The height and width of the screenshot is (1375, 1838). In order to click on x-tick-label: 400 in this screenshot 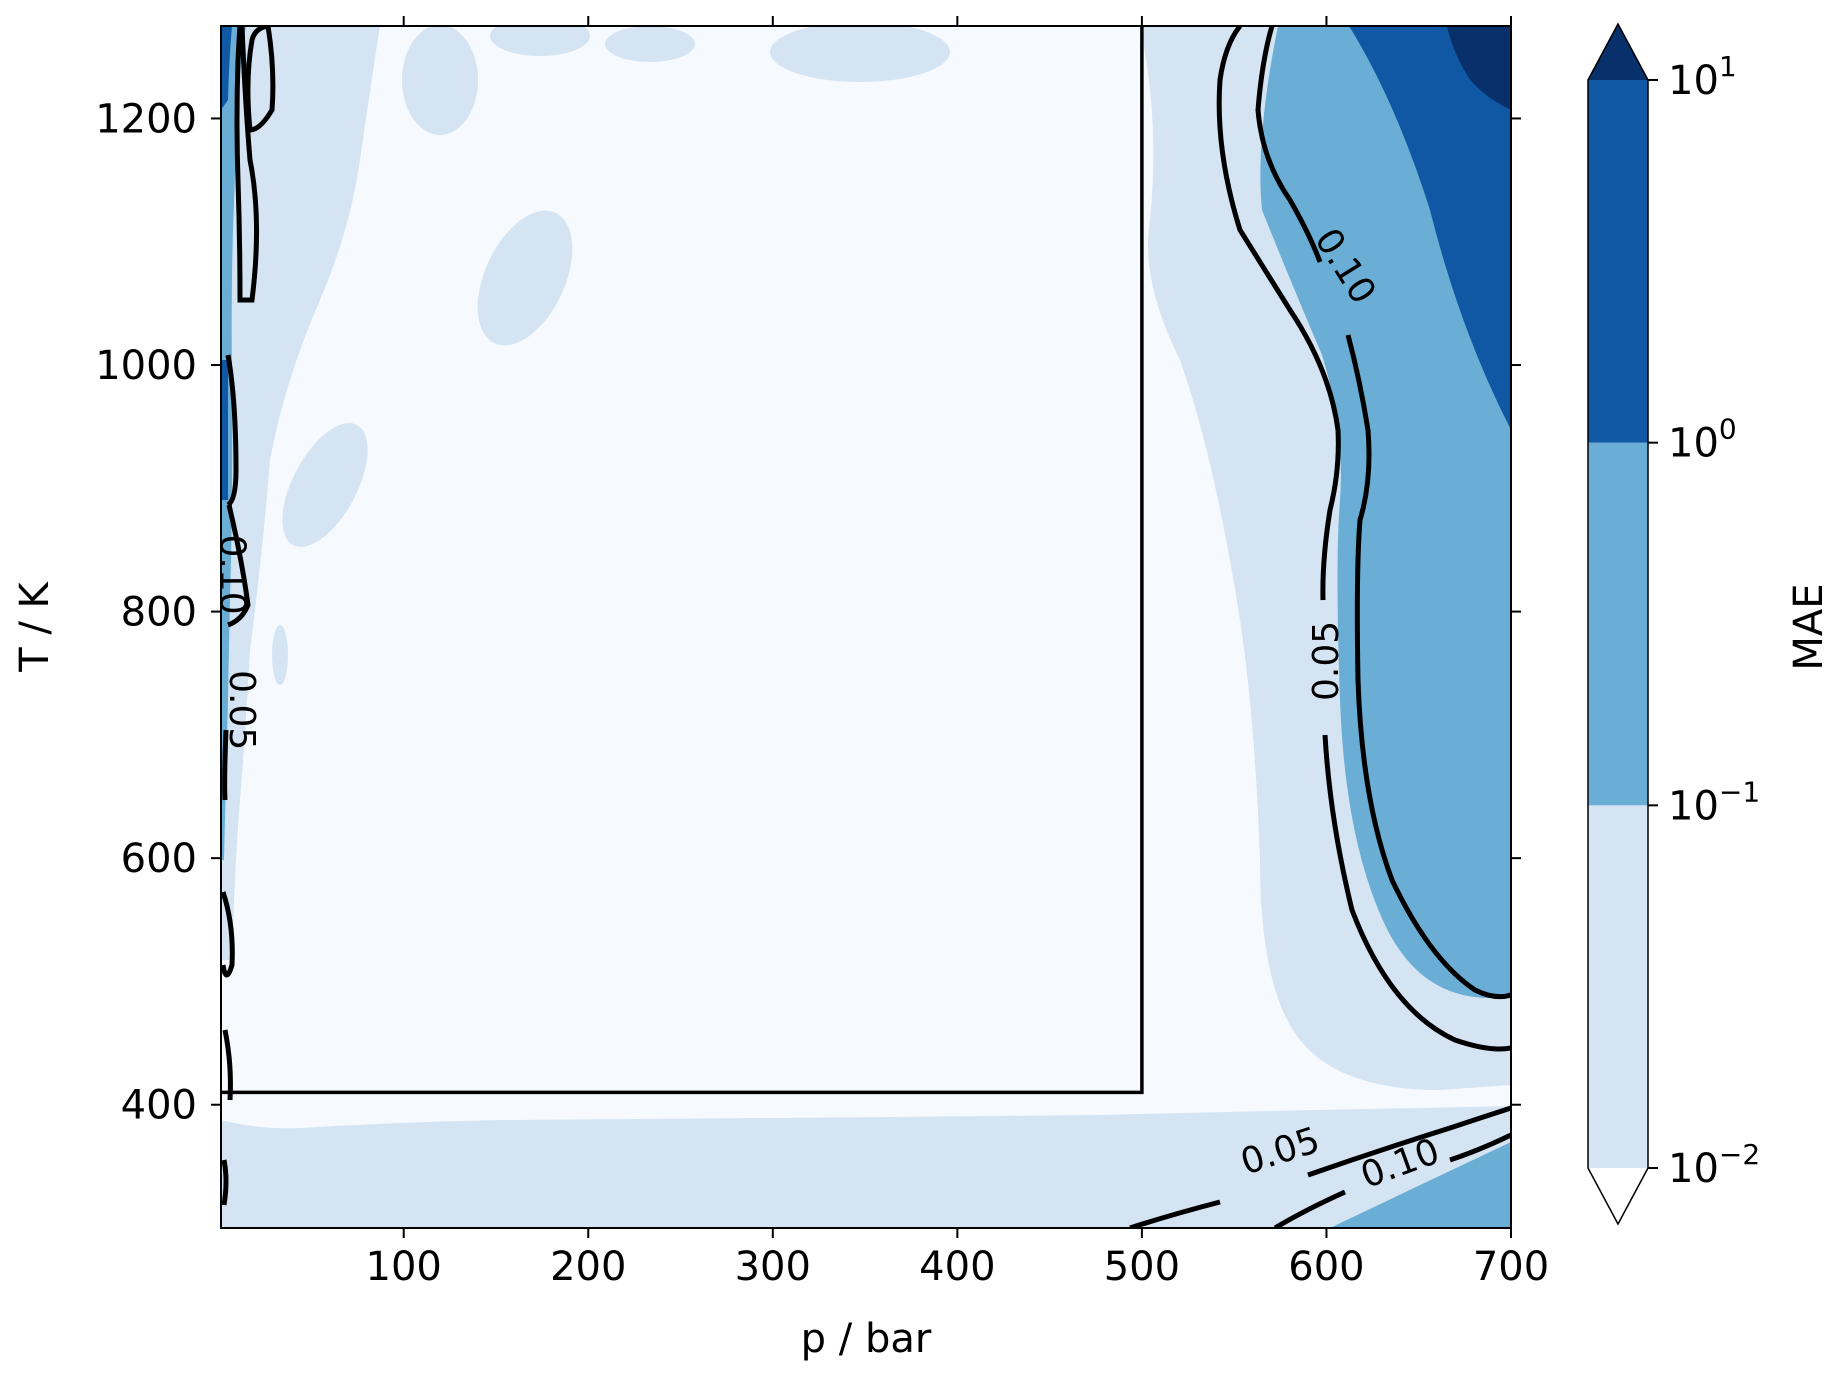, I will do `click(957, 1267)`.